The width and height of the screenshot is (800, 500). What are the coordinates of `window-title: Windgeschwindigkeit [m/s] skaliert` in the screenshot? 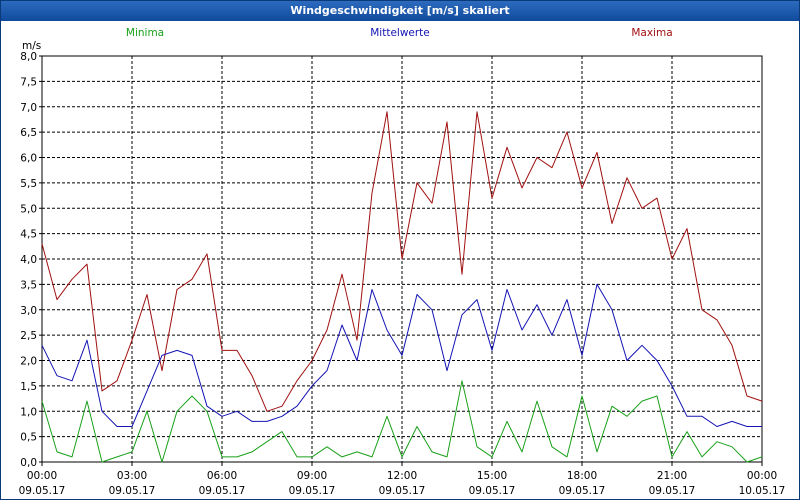 It's located at (400, 11).